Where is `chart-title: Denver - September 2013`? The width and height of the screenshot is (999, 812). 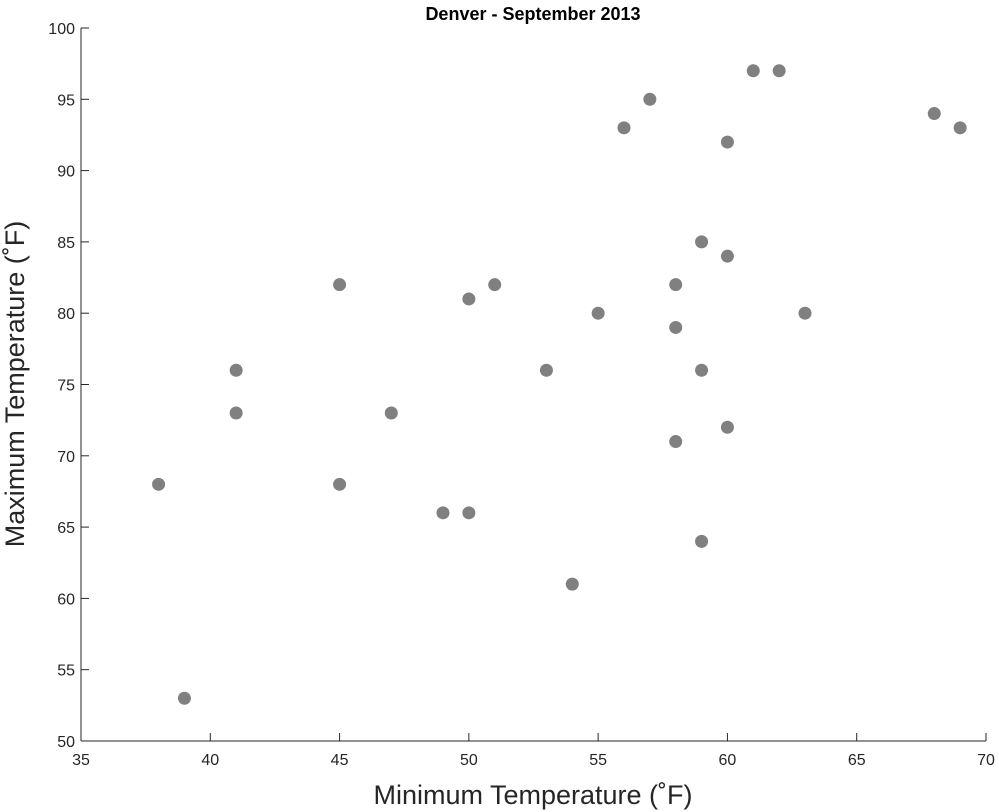
chart-title: Denver - September 2013 is located at coordinates (532, 14).